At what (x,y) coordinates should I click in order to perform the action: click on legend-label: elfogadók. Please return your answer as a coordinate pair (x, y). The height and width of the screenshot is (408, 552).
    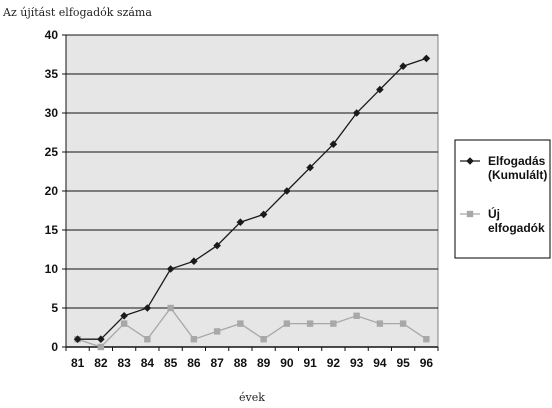
    Looking at the image, I should click on (516, 228).